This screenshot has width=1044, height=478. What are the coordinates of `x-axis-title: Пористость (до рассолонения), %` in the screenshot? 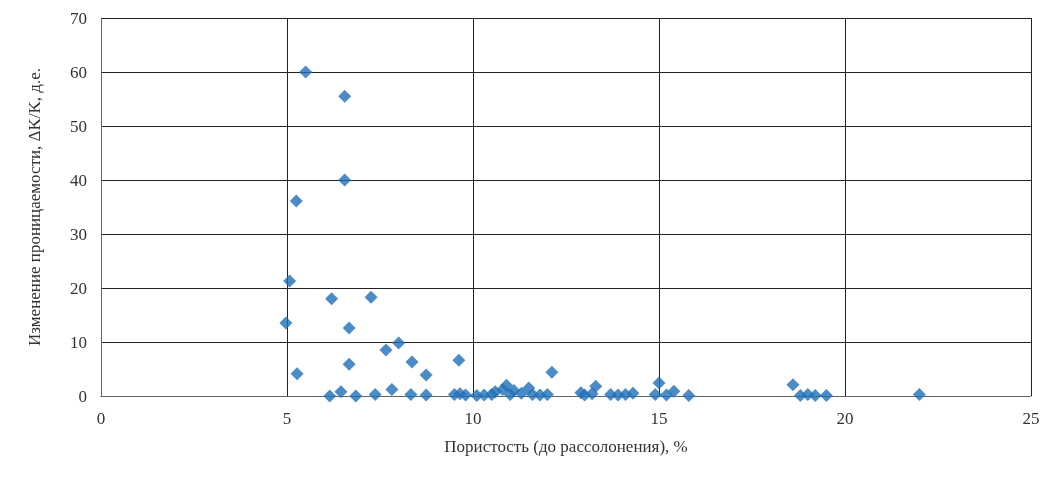 It's located at (566, 446).